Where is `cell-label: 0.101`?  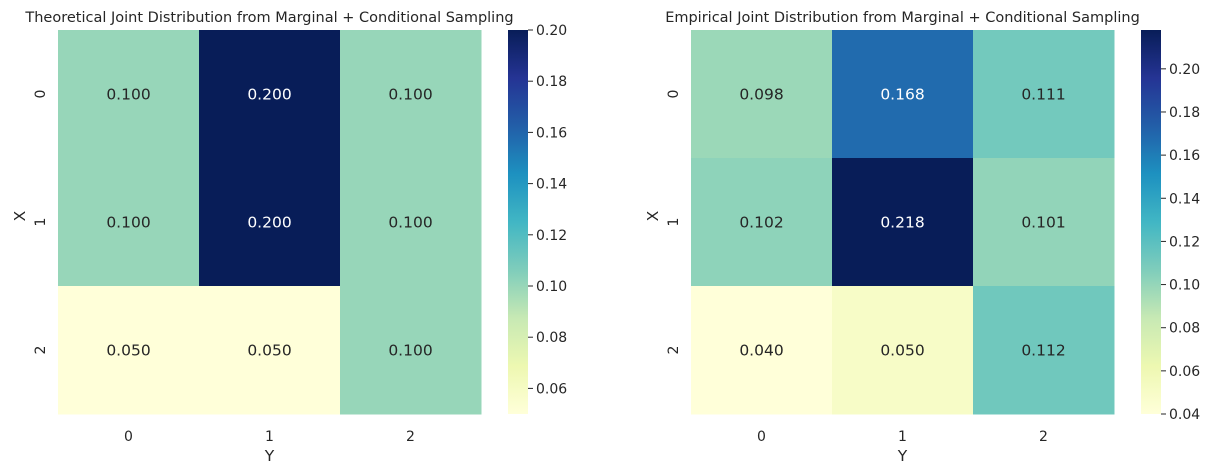 cell-label: 0.101 is located at coordinates (1043, 223).